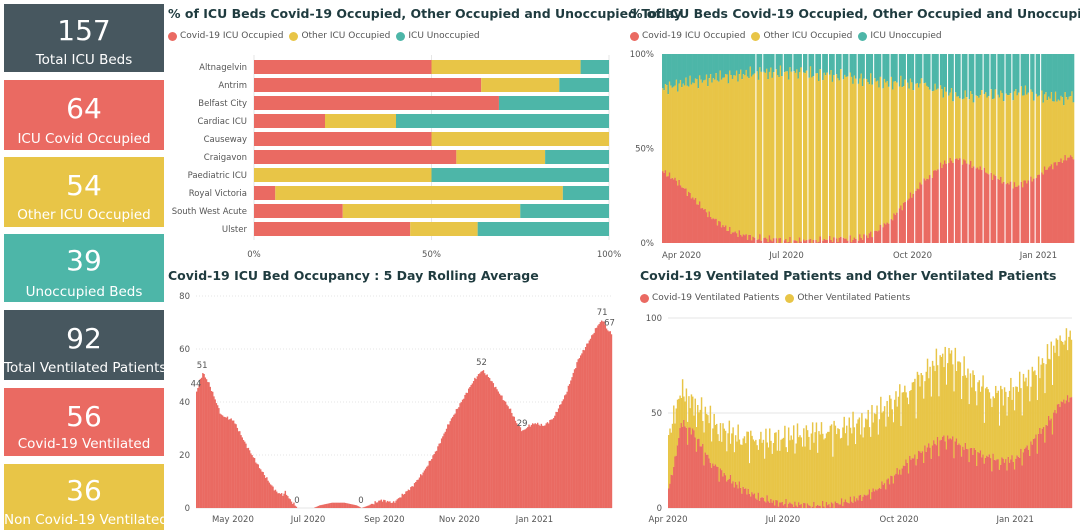 This screenshot has width=1080, height=530. What do you see at coordinates (709, 298) in the screenshot?
I see `legend-item: Covid-19 Ventilated Patients` at bounding box center [709, 298].